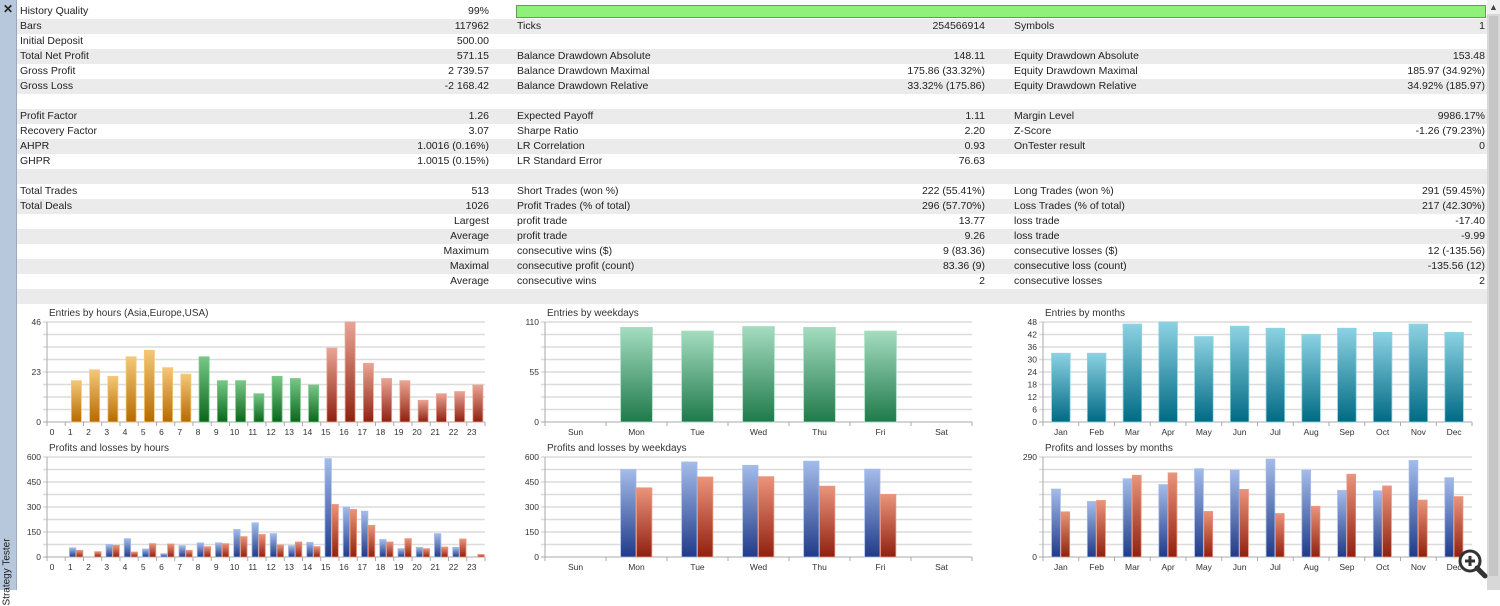 The height and width of the screenshot is (606, 1500). What do you see at coordinates (974, 131) in the screenshot?
I see `stat-value: 2.20` at bounding box center [974, 131].